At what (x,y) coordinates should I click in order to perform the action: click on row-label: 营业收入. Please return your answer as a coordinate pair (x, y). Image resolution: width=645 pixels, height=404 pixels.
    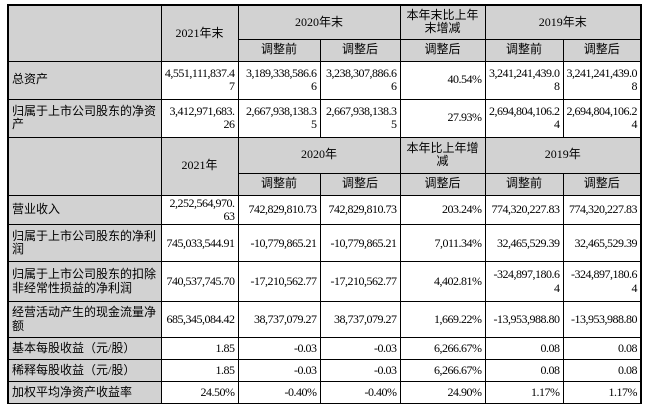
    Looking at the image, I should click on (84, 210).